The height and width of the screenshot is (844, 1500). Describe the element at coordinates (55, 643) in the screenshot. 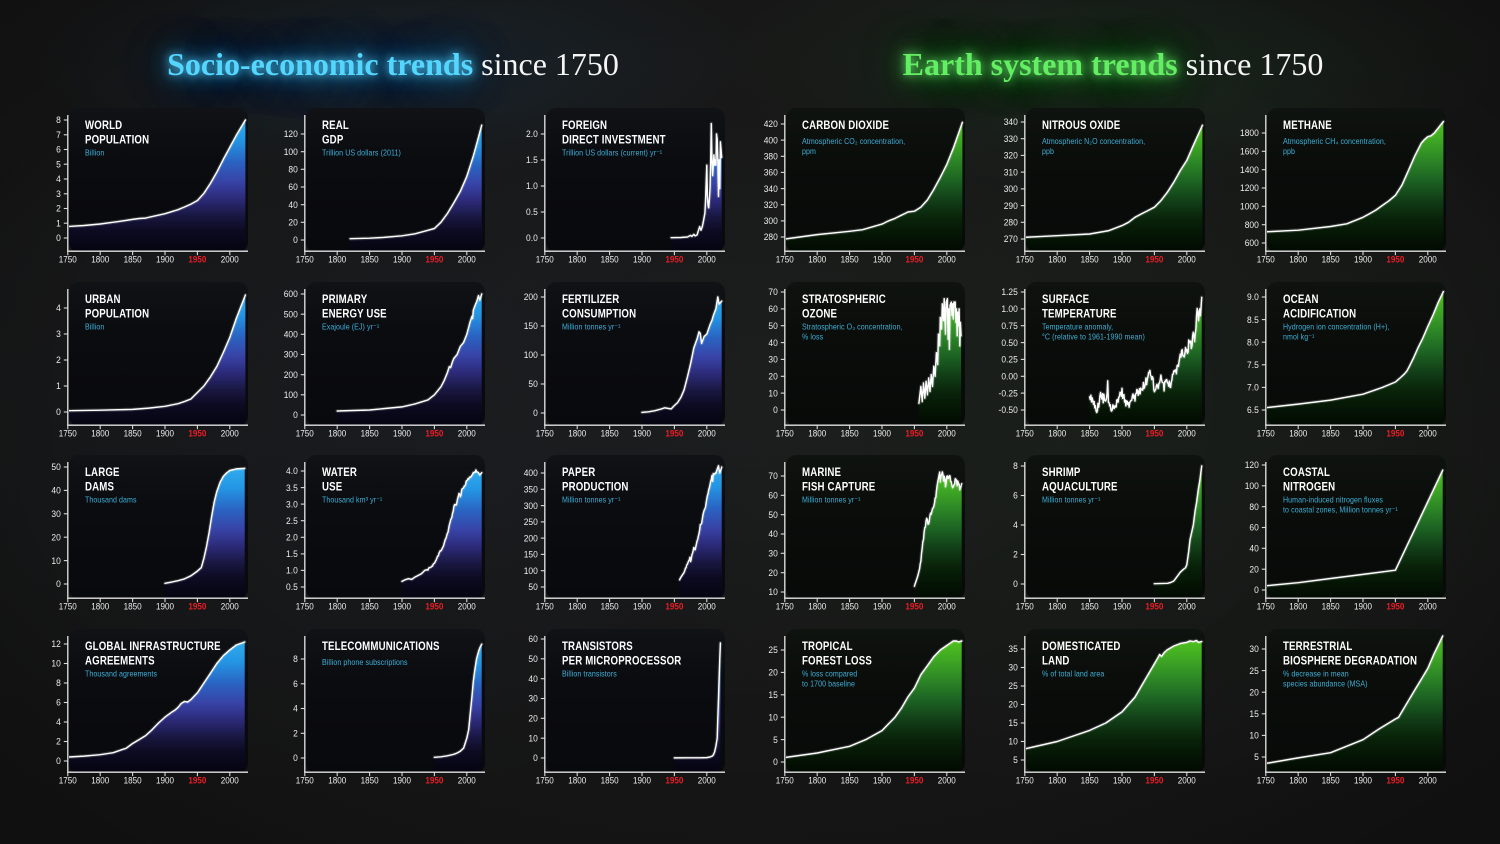

I see `svg-text: 12` at that location.